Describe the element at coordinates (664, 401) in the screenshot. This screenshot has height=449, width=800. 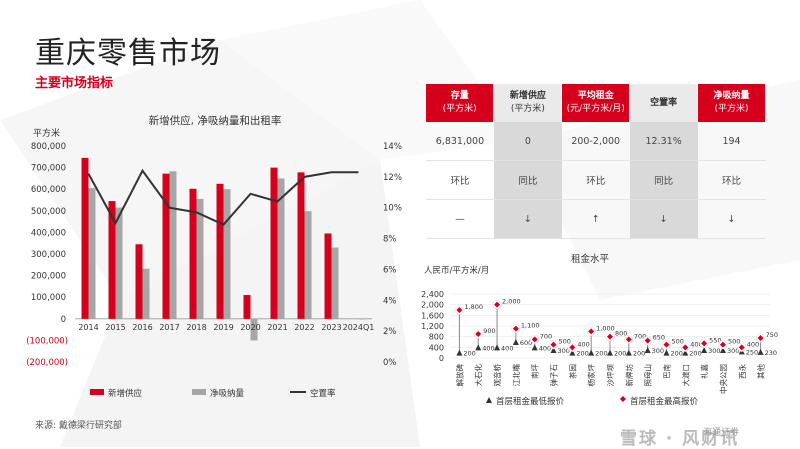
I see `legend-label-high-rent: 首层租金最高报价` at that location.